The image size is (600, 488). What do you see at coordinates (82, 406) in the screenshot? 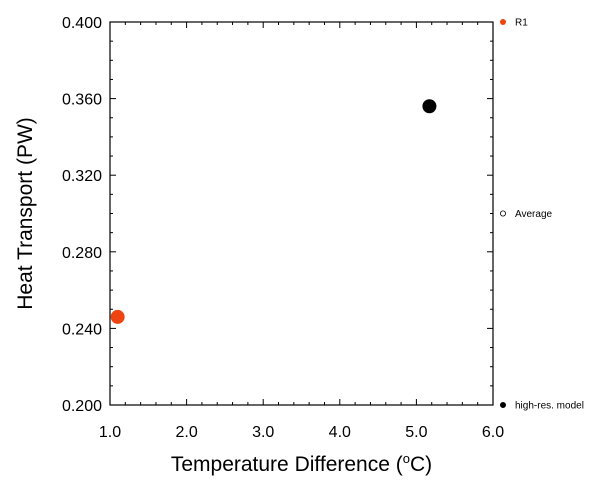
I see `y-tick-label: 0.200` at bounding box center [82, 406].